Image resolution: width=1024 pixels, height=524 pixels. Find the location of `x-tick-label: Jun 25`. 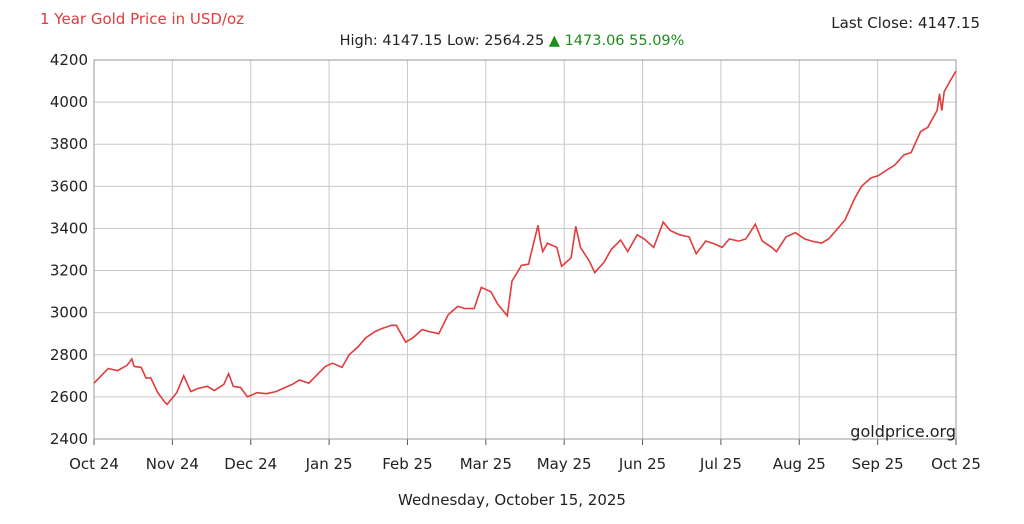

x-tick-label: Jun 25 is located at coordinates (642, 464).